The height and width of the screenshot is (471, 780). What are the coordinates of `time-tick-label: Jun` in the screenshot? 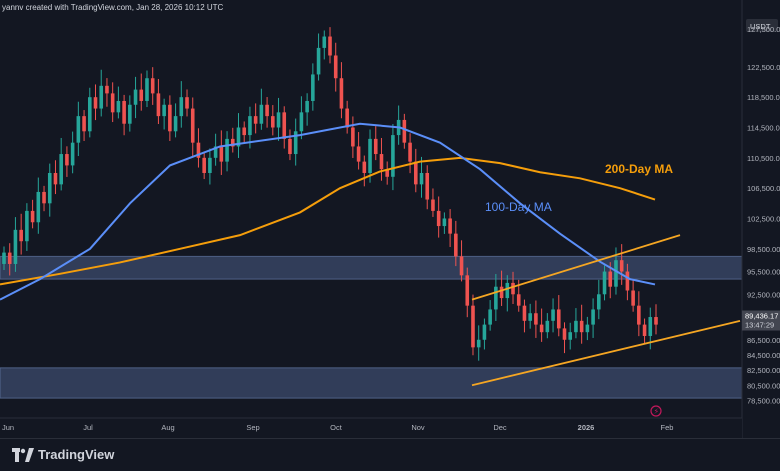 It's located at (8, 427).